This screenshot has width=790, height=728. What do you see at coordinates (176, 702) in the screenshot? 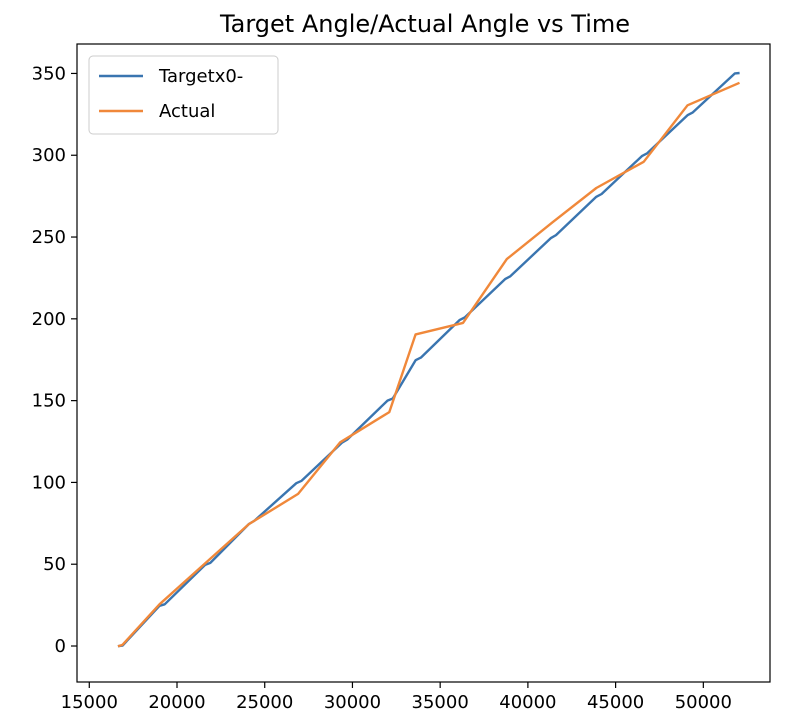
I see `x-tick-label: 20000` at bounding box center [176, 702].